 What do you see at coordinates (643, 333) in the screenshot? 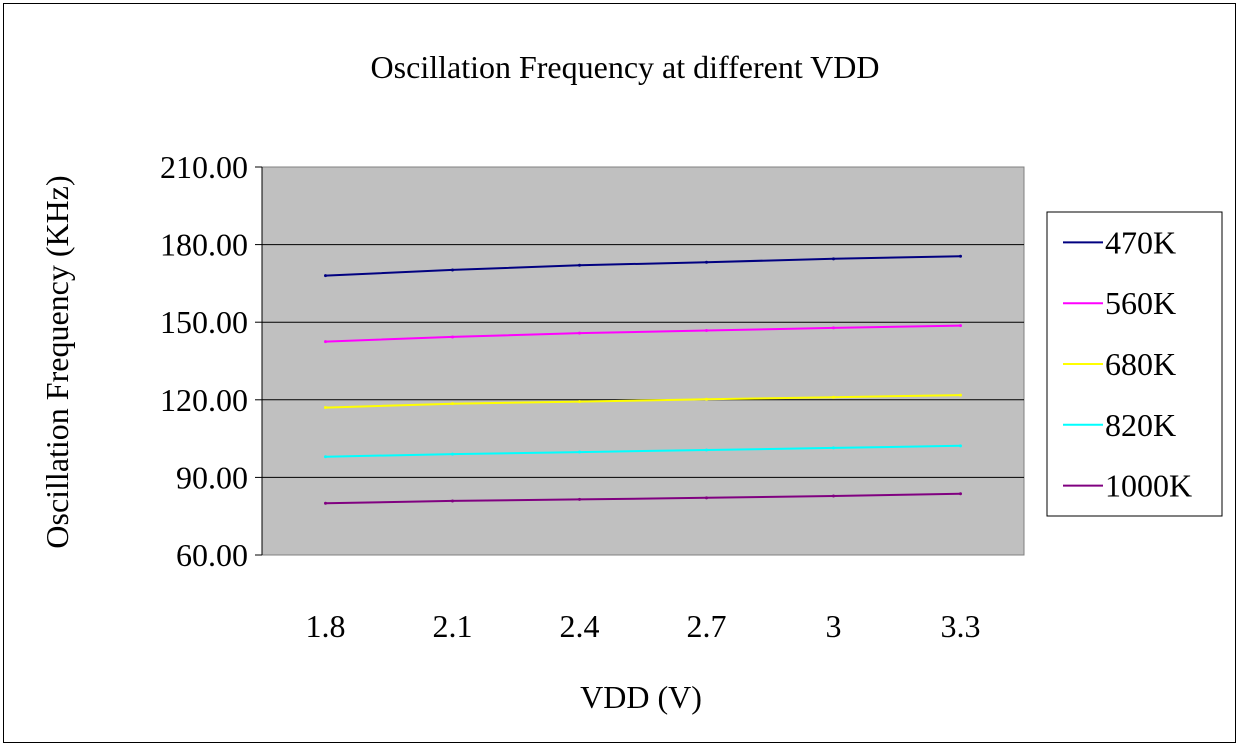
I see `series-line-560k` at bounding box center [643, 333].